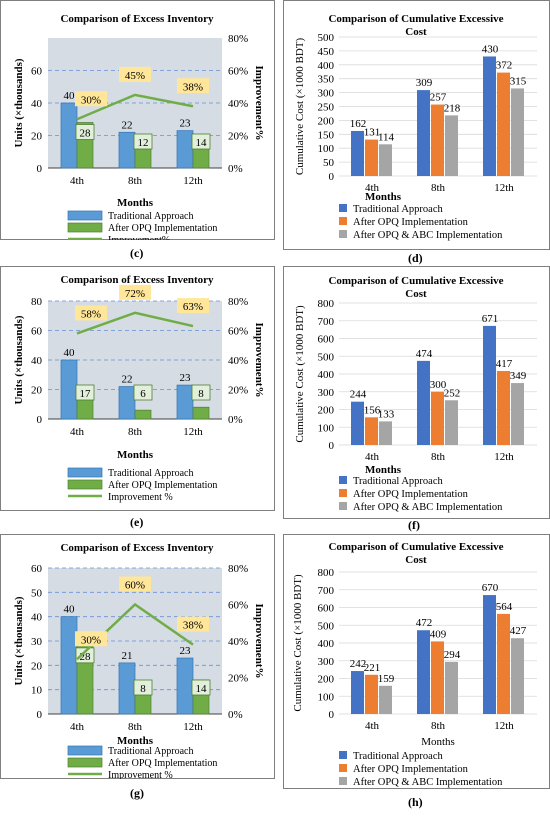  What do you see at coordinates (518, 631) in the screenshot?
I see `bar-value-label: 427` at bounding box center [518, 631].